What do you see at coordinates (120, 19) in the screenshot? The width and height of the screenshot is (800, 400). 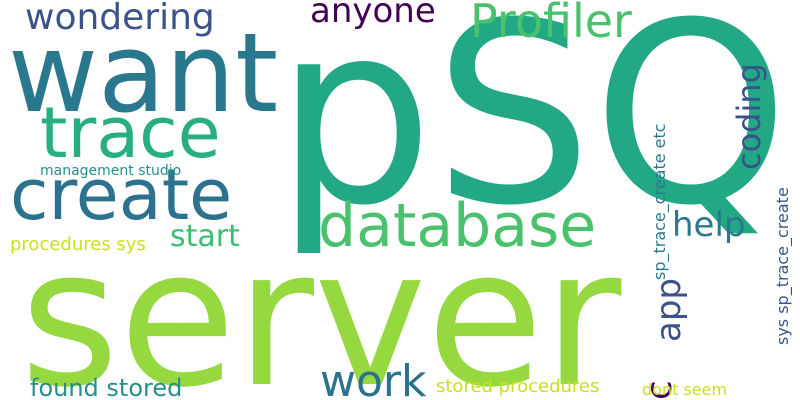 I see `word-wondering: wondering` at bounding box center [120, 19].